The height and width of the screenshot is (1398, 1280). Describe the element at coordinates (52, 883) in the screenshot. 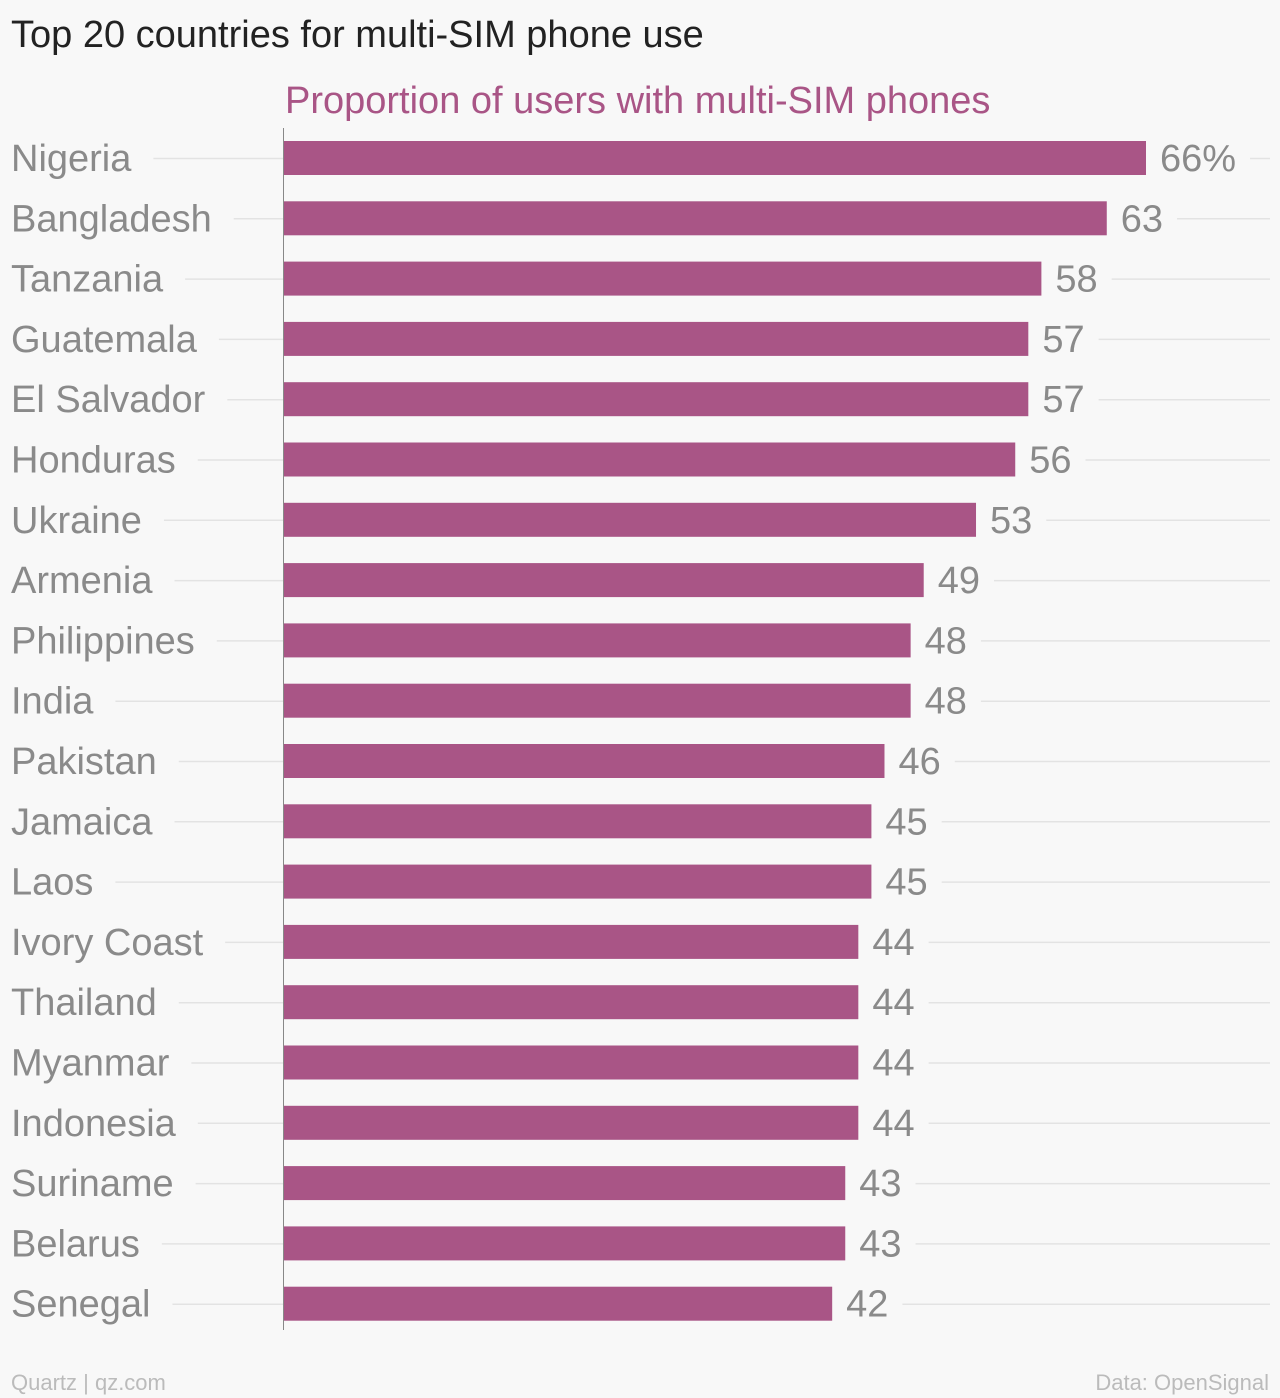

I see `category-label: Laos` at that location.